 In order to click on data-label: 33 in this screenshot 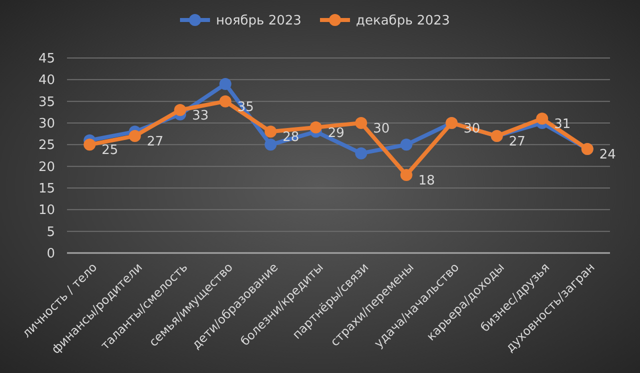, I will do `click(200, 116)`.